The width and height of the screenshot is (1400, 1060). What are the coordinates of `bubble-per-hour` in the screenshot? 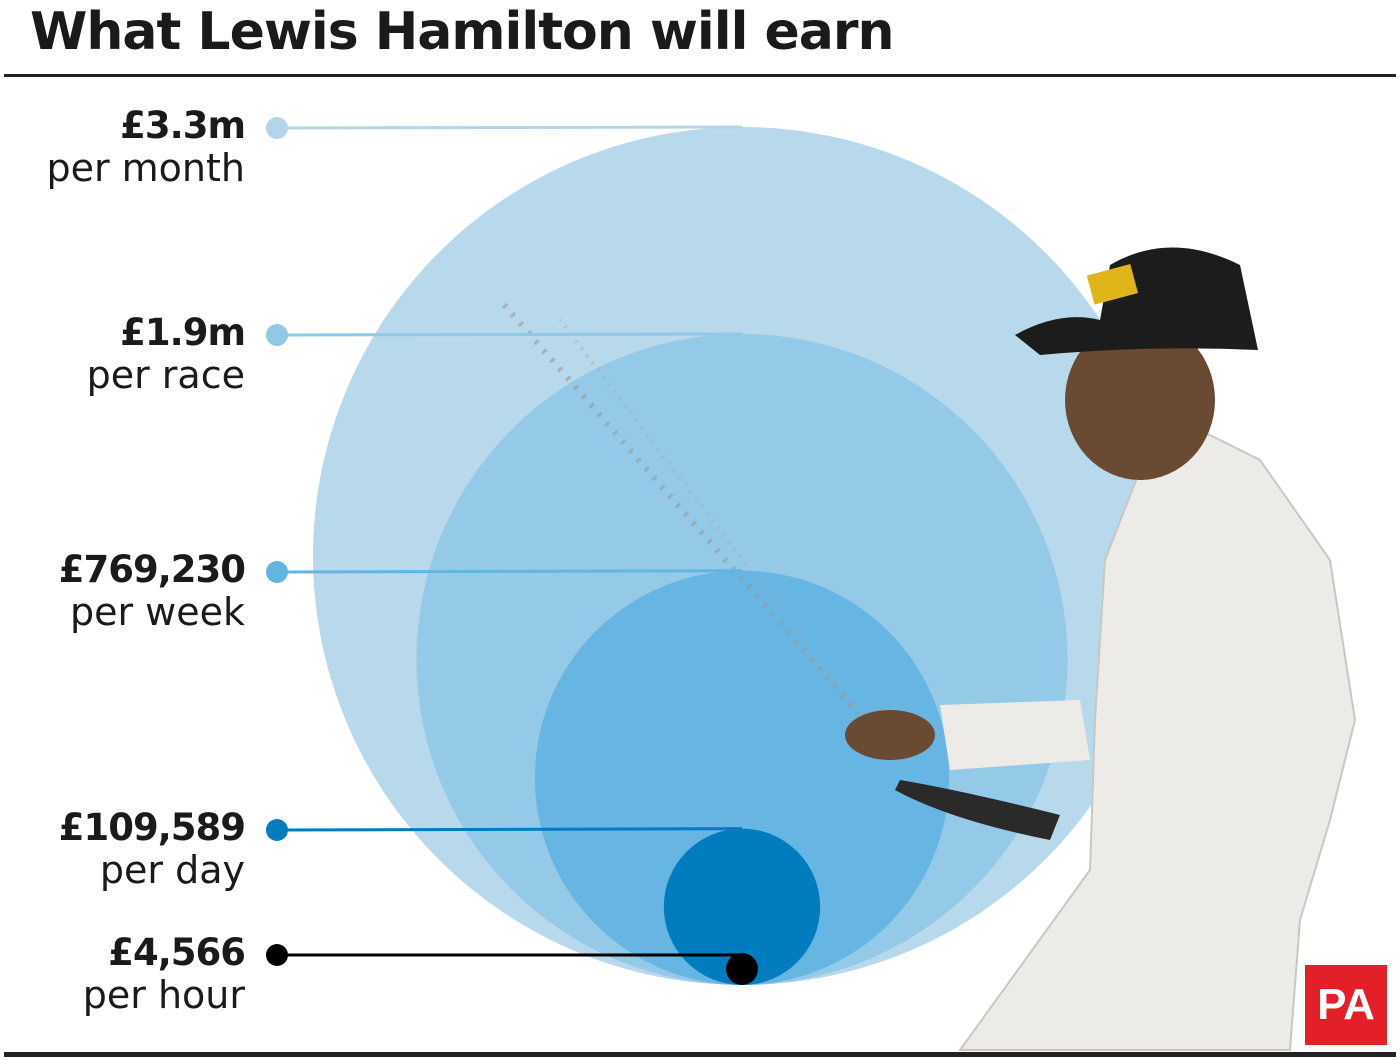 It's located at (742, 969).